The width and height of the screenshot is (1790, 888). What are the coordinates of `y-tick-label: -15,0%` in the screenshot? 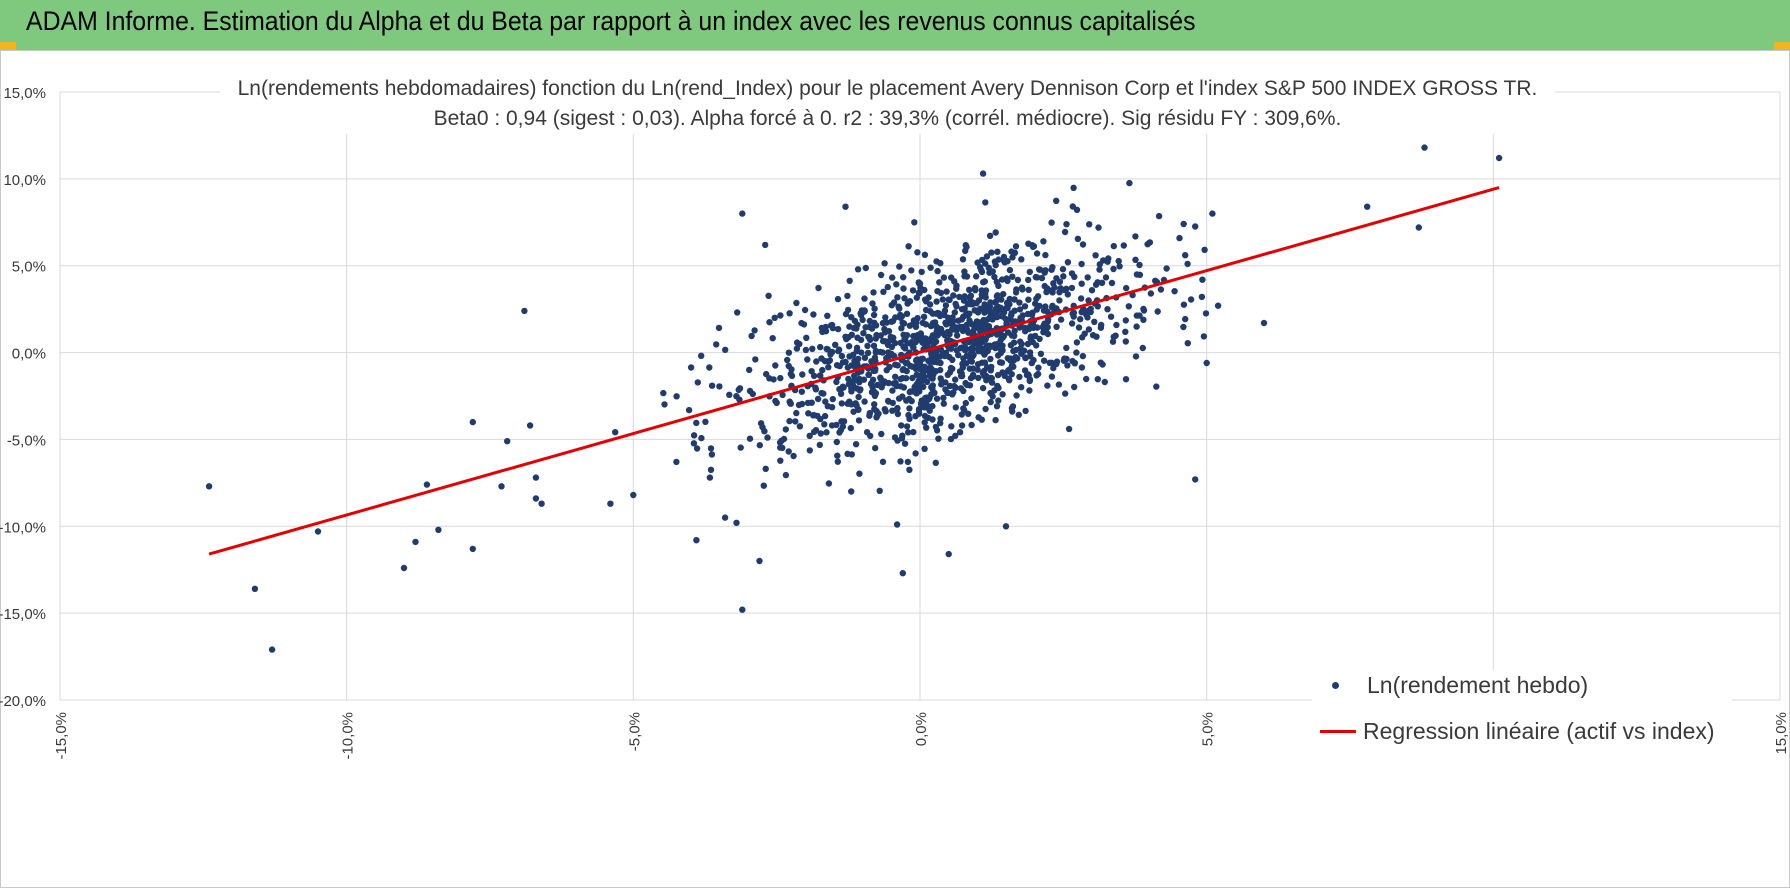 It's located at (23, 614).